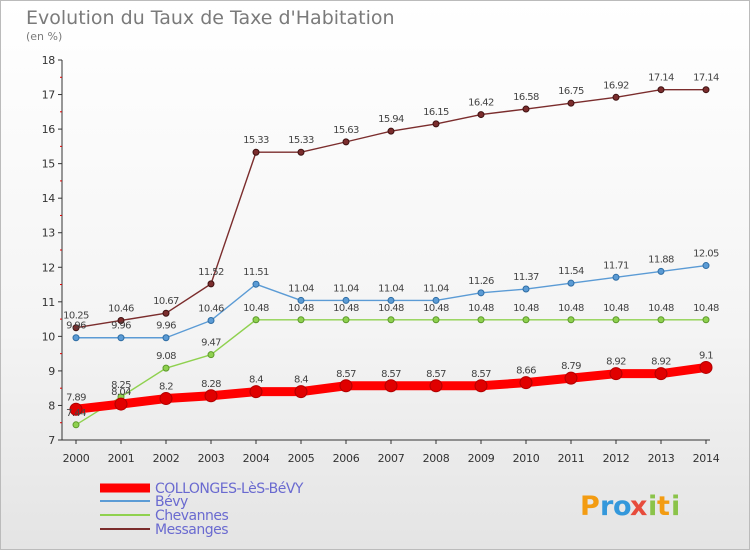 The height and width of the screenshot is (550, 750). Describe the element at coordinates (706, 78) in the screenshot. I see `data-label: 17.14` at that location.